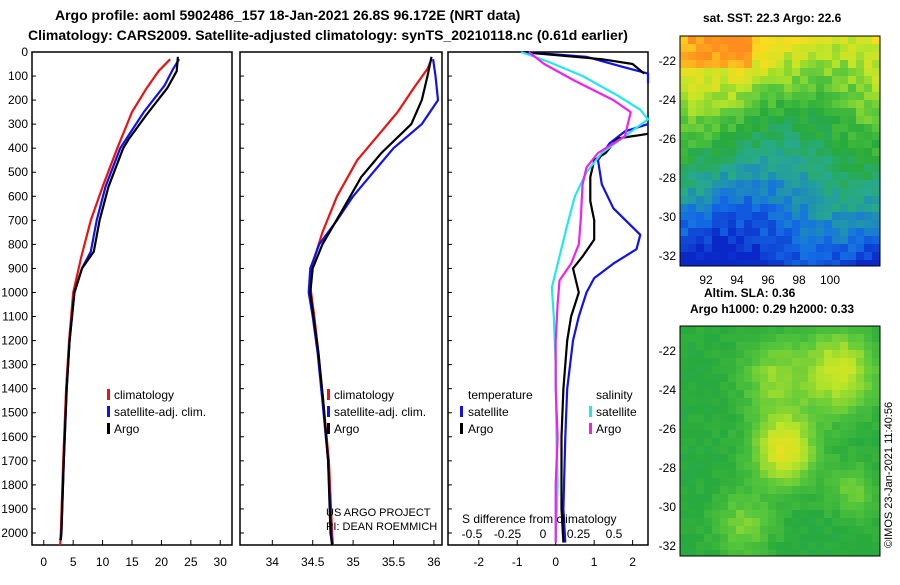  I want to click on legend-label-climatology: climatology, so click(364, 395).